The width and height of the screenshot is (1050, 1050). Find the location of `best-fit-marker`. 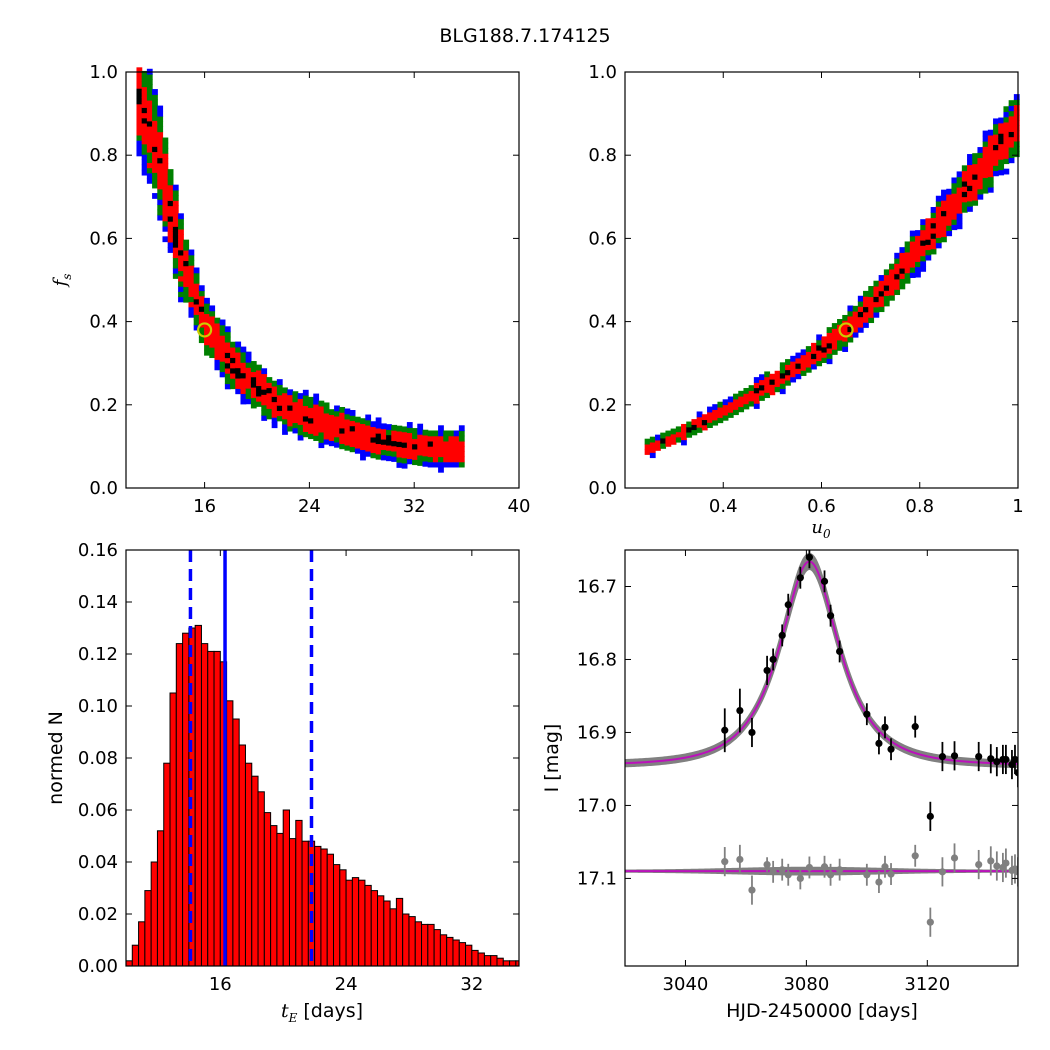

best-fit-marker is located at coordinates (846, 330).